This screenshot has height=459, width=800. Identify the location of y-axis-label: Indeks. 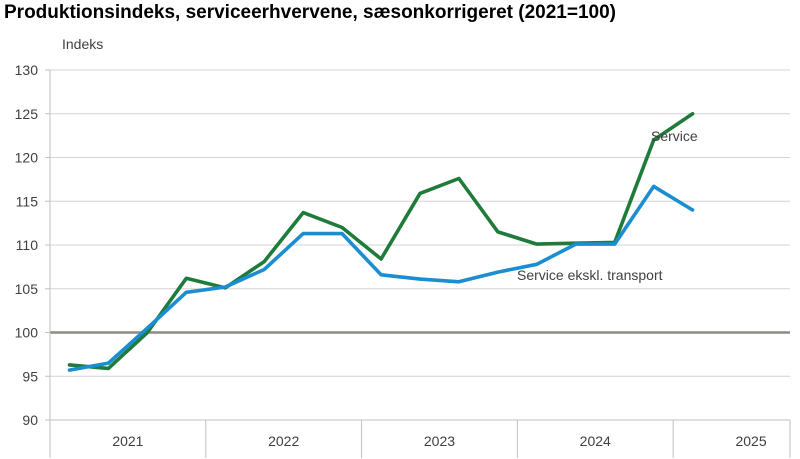
(82, 44).